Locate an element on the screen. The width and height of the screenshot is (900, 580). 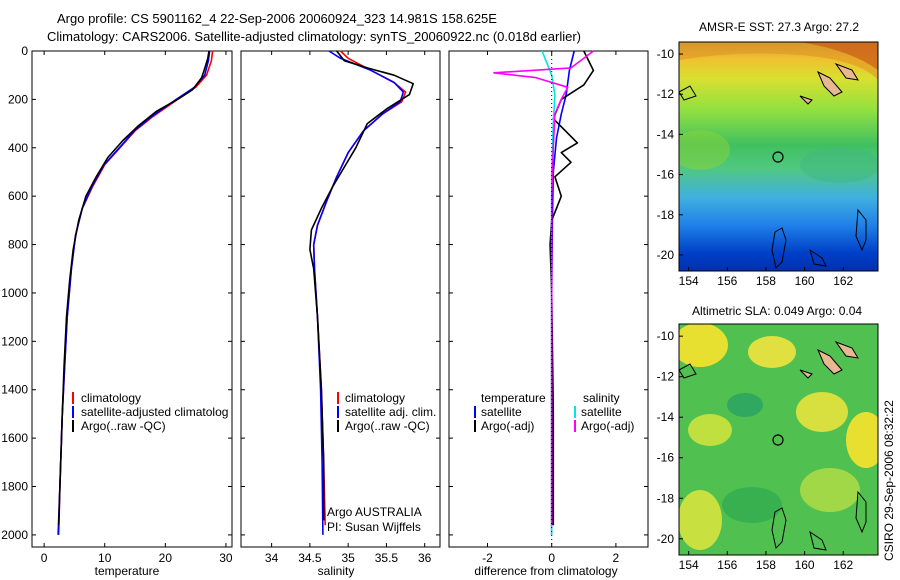
sla-map is located at coordinates (778, 439).